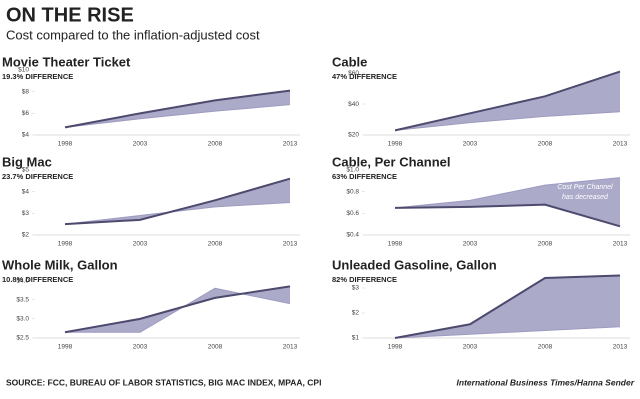  Describe the element at coordinates (26, 170) in the screenshot. I see `y-tick-label: $5` at that location.